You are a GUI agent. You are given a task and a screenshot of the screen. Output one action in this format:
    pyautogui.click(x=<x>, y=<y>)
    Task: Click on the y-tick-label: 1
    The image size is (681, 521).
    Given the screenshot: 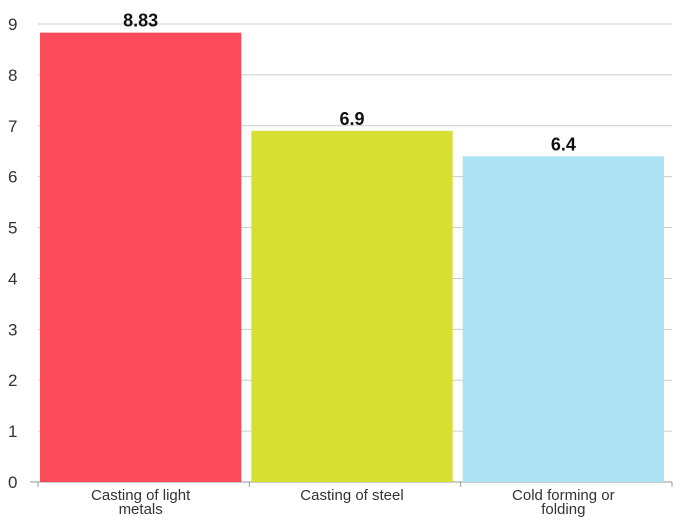 What is the action you would take?
    pyautogui.click(x=12, y=431)
    